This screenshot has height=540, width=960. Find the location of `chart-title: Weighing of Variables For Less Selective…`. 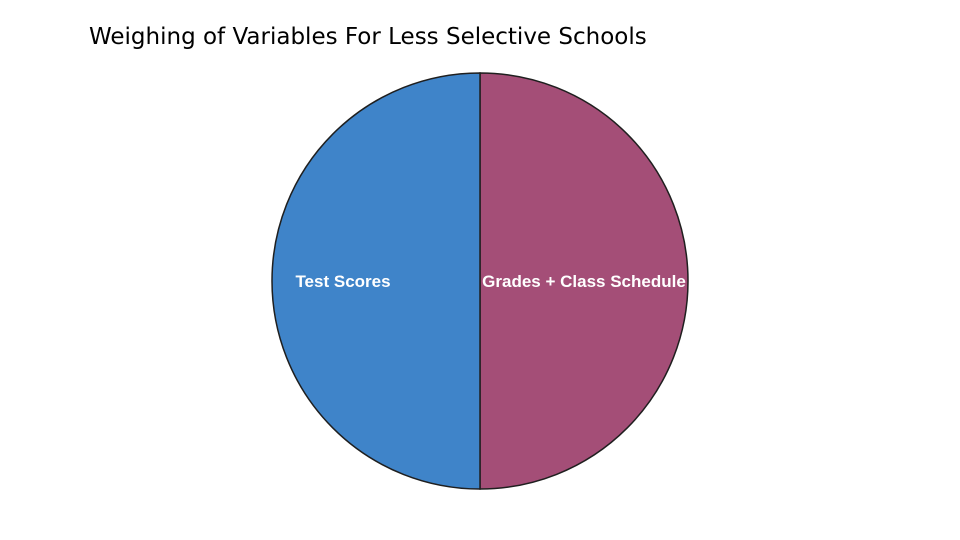

chart-title: Weighing of Variables For Less Selective… is located at coordinates (368, 37).